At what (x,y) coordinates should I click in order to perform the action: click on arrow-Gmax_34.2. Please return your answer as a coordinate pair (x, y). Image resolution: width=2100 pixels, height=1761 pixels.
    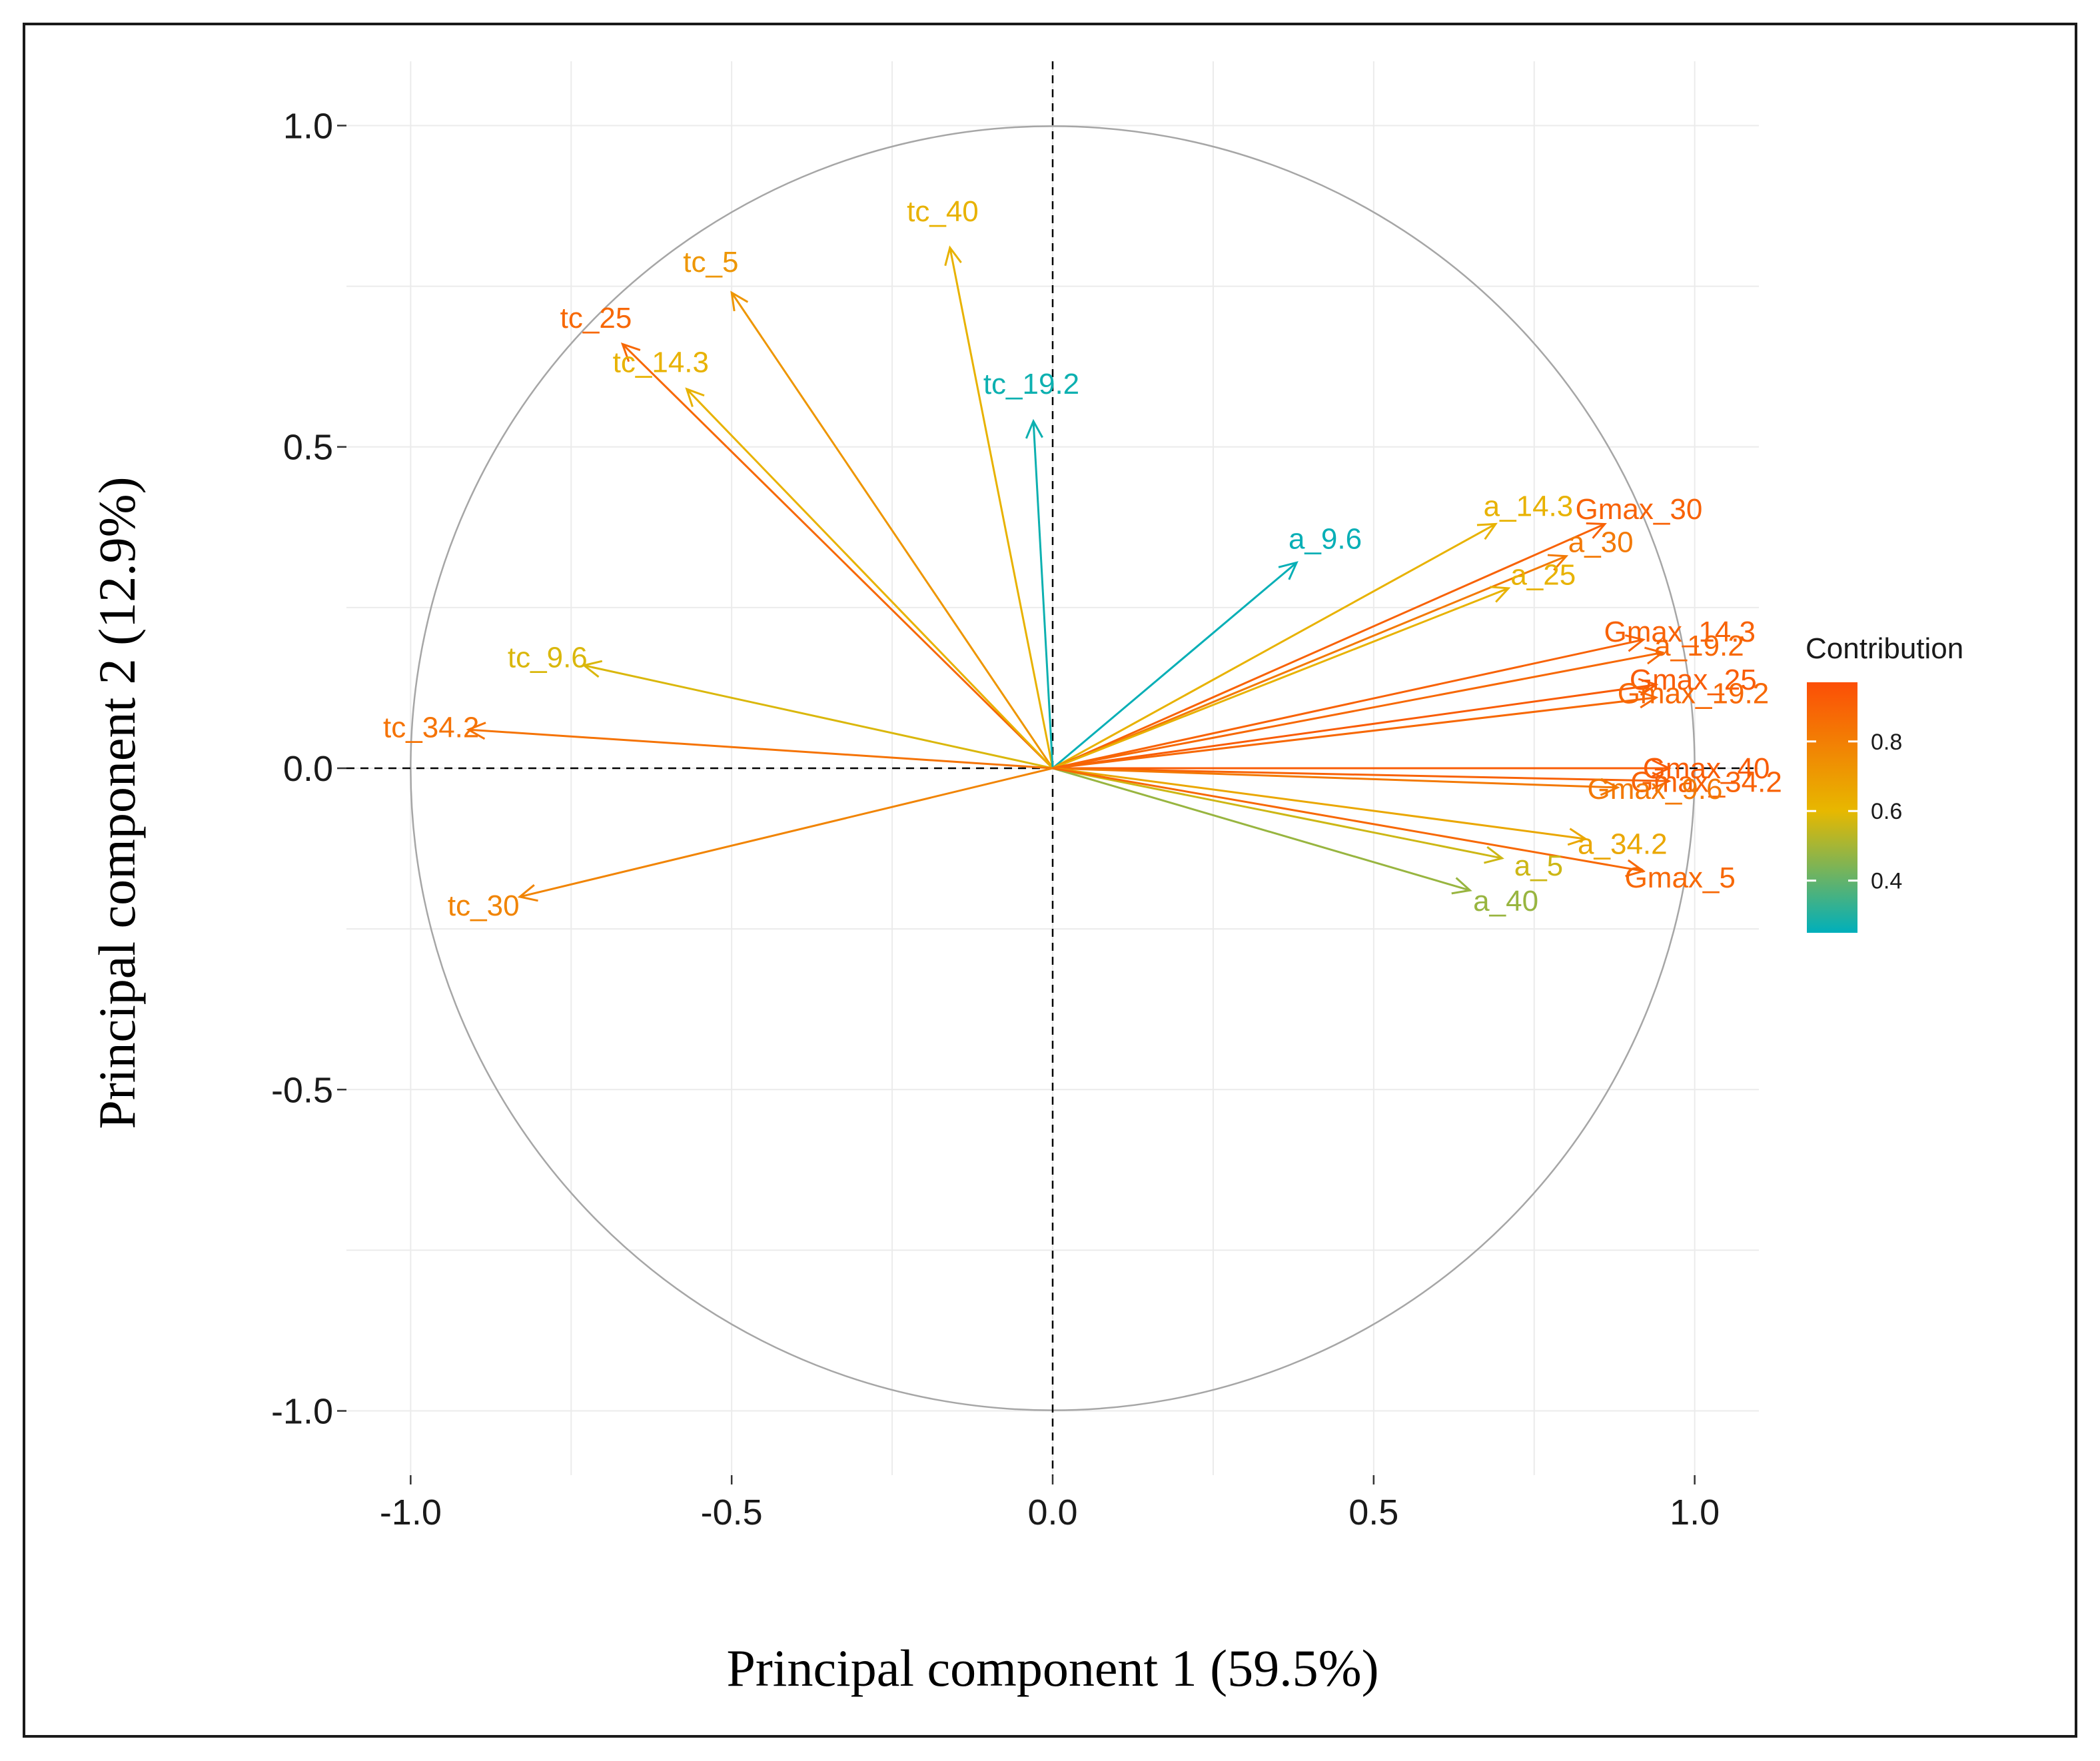
    Looking at the image, I should click on (1362, 778).